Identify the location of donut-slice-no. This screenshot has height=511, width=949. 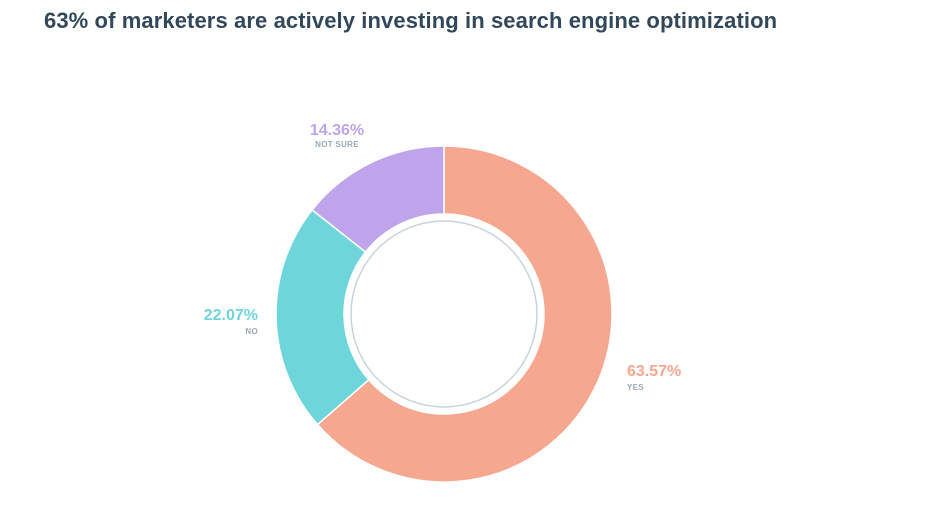
(322, 317).